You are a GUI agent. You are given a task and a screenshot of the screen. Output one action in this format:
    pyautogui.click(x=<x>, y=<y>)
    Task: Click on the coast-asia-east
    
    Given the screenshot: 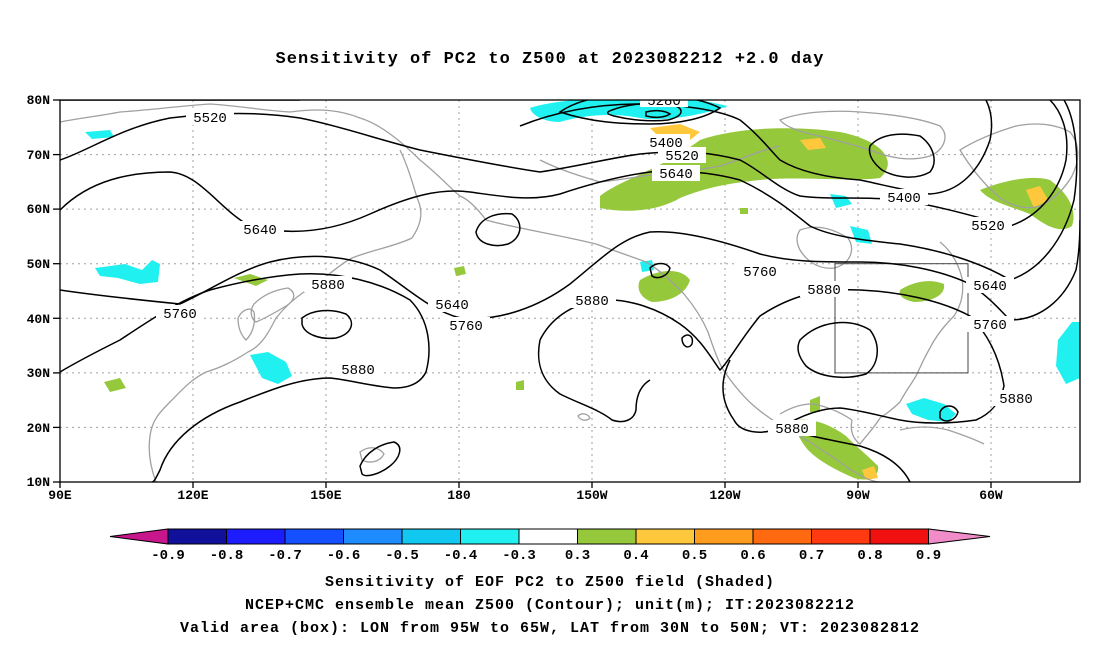 What is the action you would take?
    pyautogui.click(x=280, y=359)
    